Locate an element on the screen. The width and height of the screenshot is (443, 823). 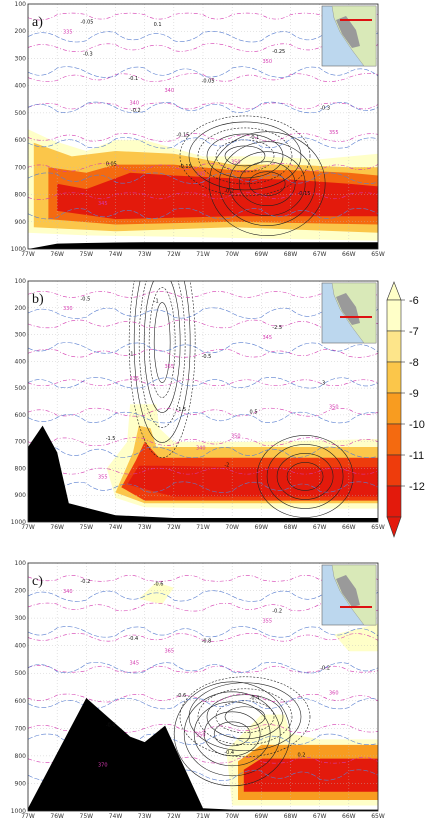
colorbar-bottom-arrow is located at coordinates (394, 527).